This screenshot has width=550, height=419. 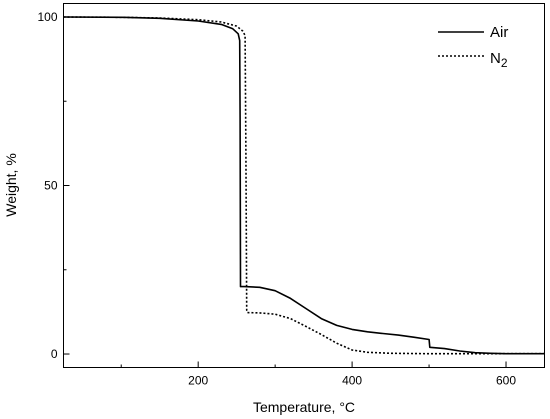 What do you see at coordinates (198, 381) in the screenshot?
I see `x-tick-label: 200` at bounding box center [198, 381].